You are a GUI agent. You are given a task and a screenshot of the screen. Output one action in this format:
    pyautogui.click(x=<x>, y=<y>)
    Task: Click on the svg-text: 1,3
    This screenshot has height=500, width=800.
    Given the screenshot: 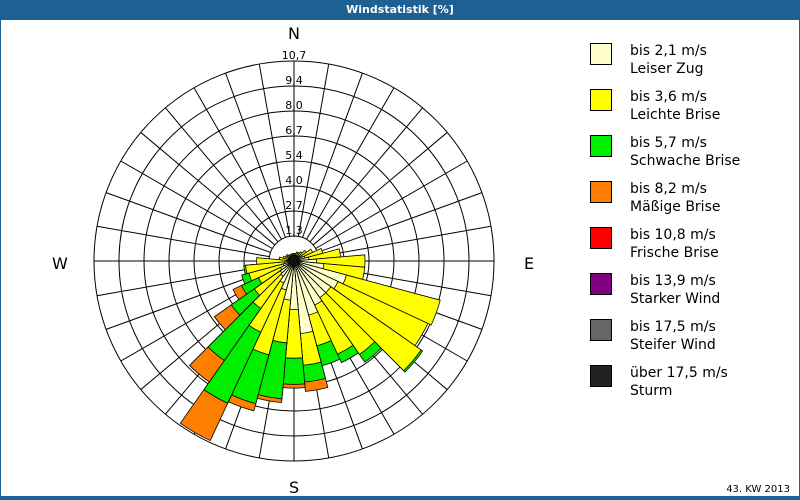 What is the action you would take?
    pyautogui.click(x=294, y=230)
    